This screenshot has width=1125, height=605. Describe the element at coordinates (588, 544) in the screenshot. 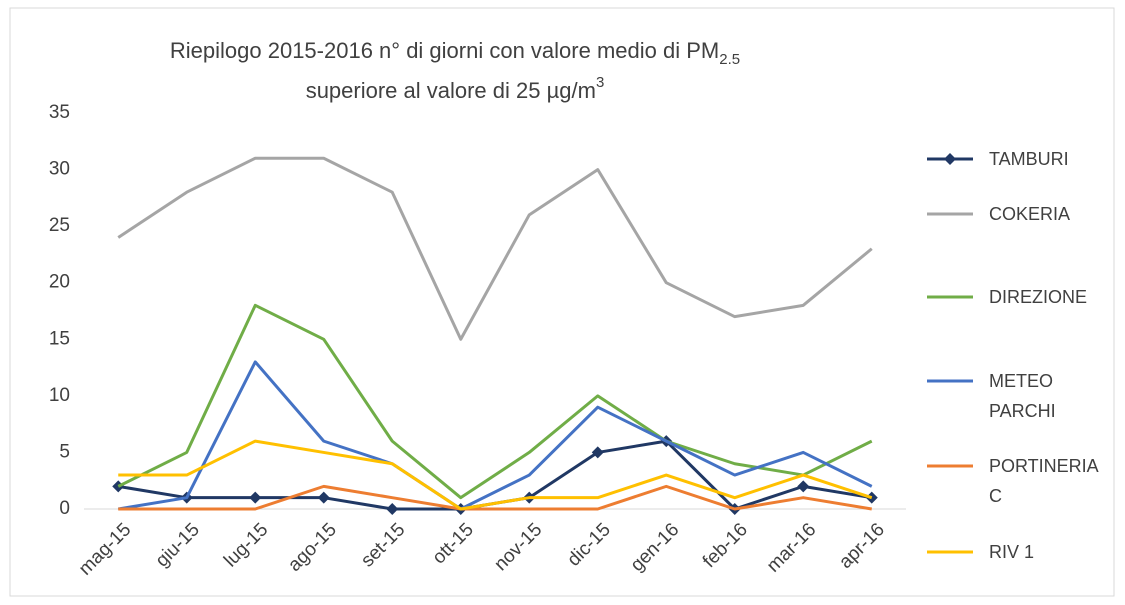

I see `x-tick-label: dic-15` at that location.